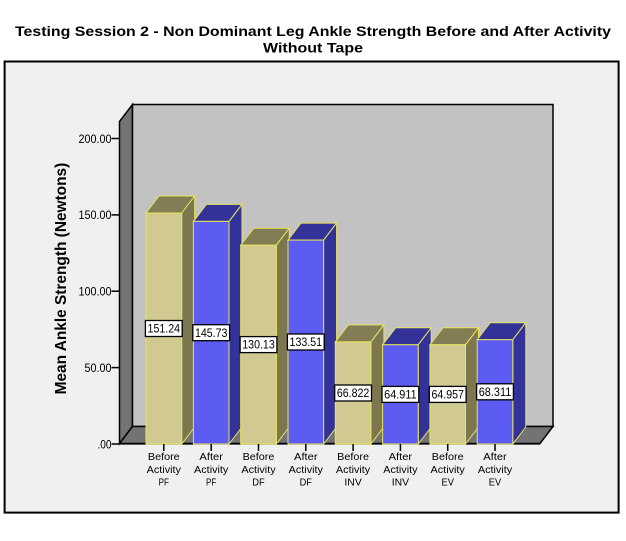  What do you see at coordinates (95, 139) in the screenshot?
I see `svg-text: 200.00` at bounding box center [95, 139].